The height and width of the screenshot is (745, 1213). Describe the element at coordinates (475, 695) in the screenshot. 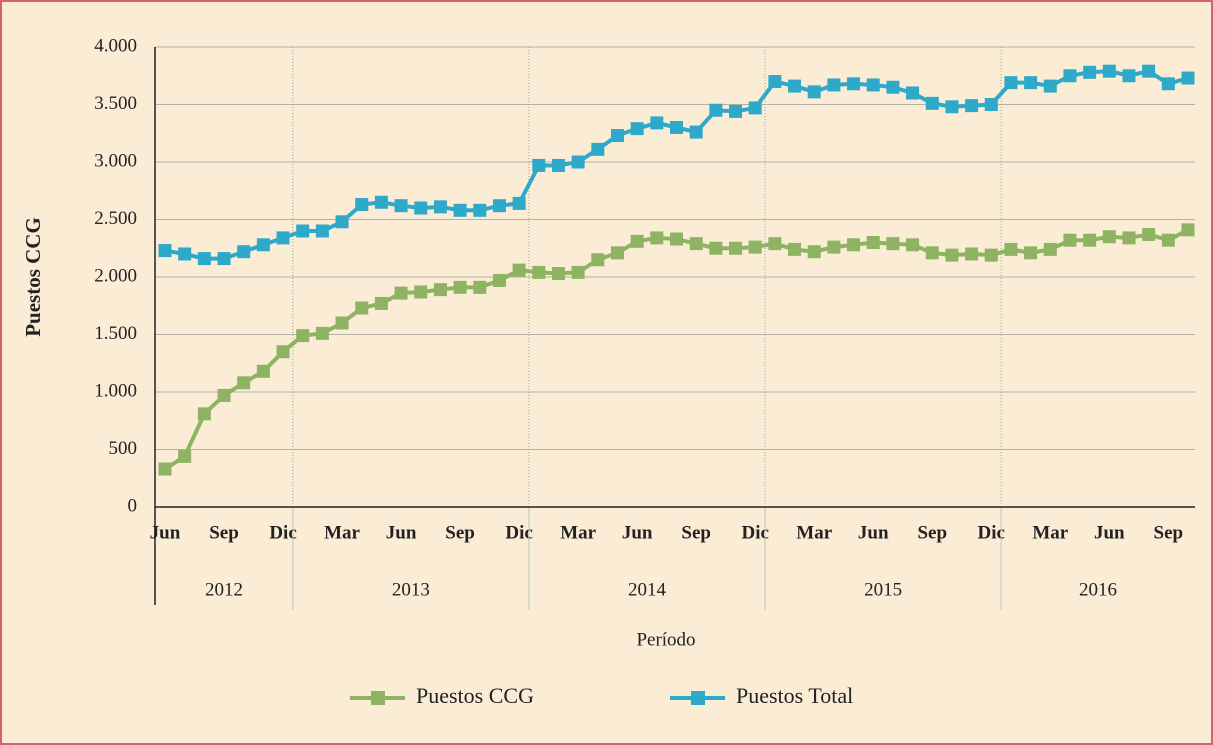

I see `legend-label: Puestos CCG` at that location.